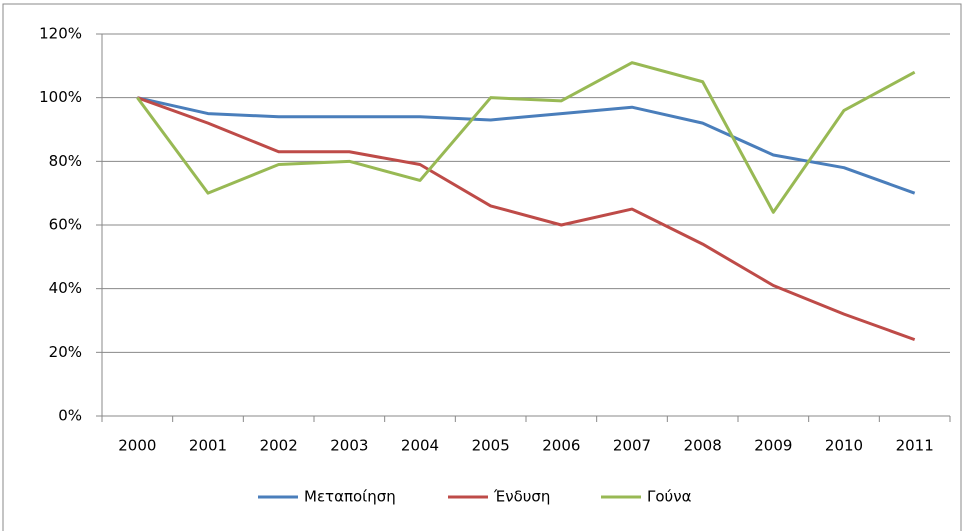 The image size is (962, 531). What do you see at coordinates (420, 446) in the screenshot?
I see `x-tick-label: 2004` at bounding box center [420, 446].